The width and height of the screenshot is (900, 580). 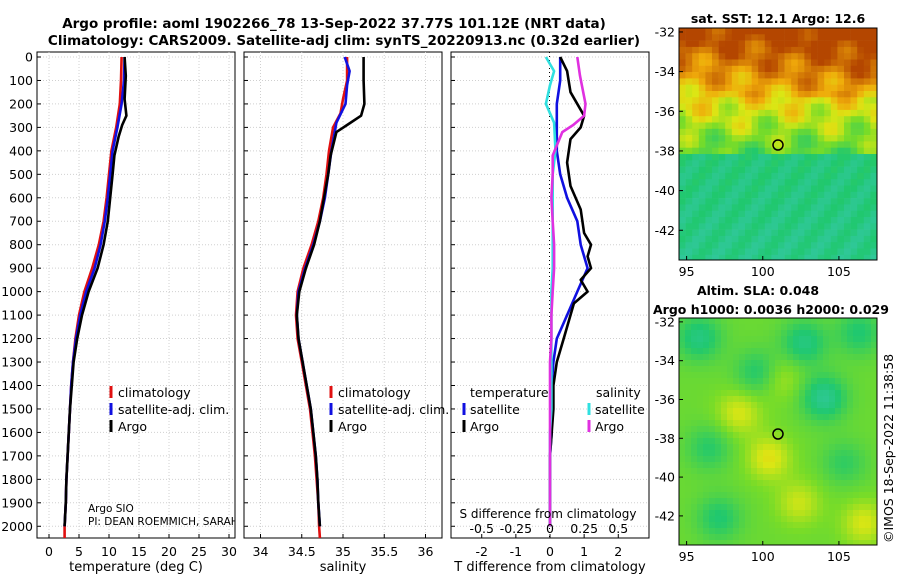 What do you see at coordinates (778, 144) in the screenshot?
I see `sst-map-heatmap` at bounding box center [778, 144].